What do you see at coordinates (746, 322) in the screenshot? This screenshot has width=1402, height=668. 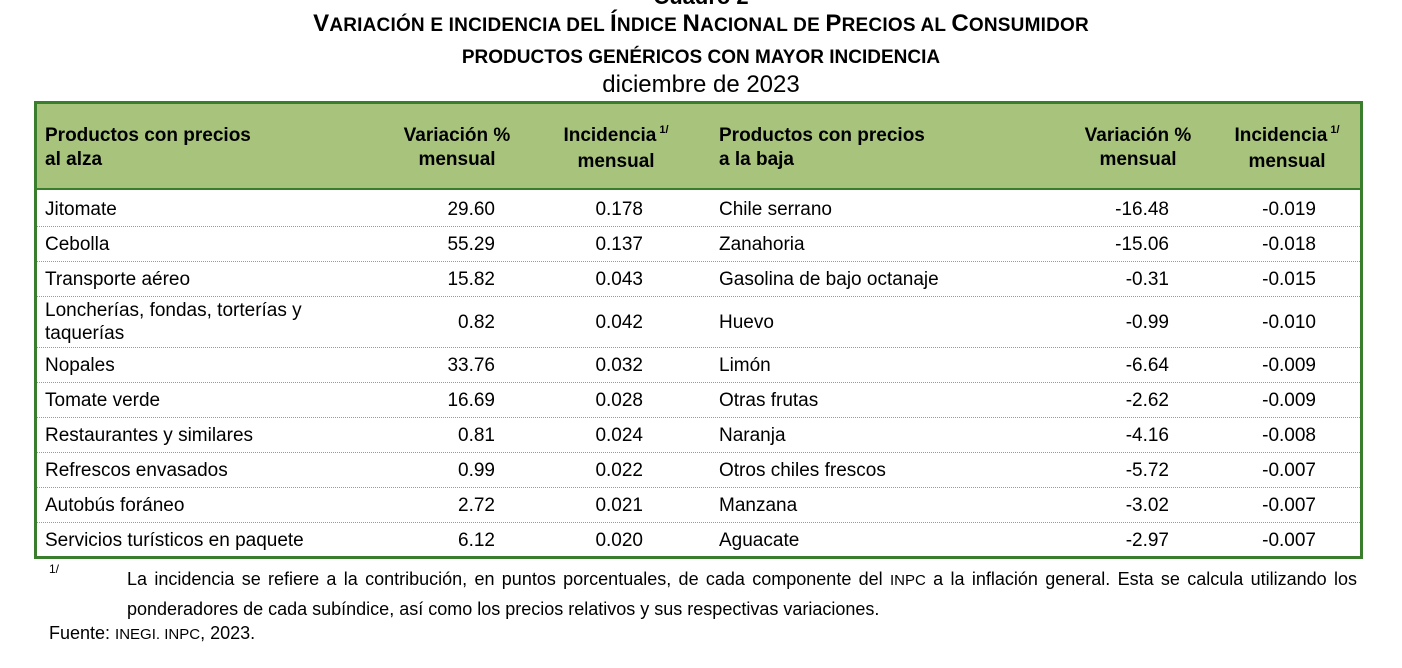 I see `product-down-cell: Huevo` at bounding box center [746, 322].